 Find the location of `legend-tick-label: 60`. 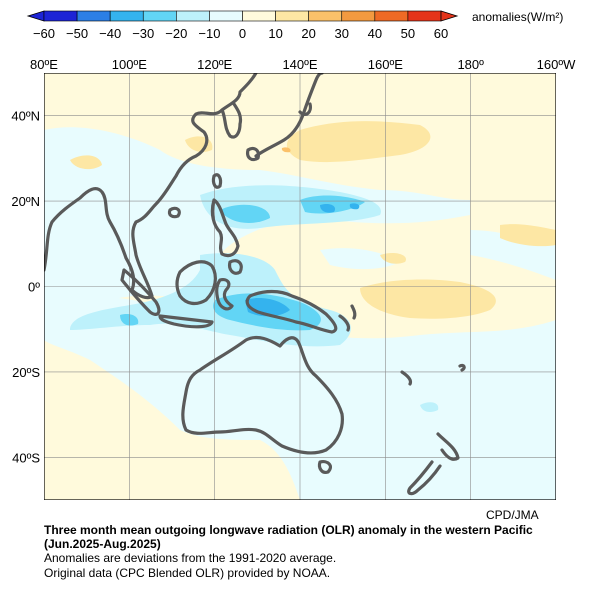

legend-tick-label: 60 is located at coordinates (441, 33).